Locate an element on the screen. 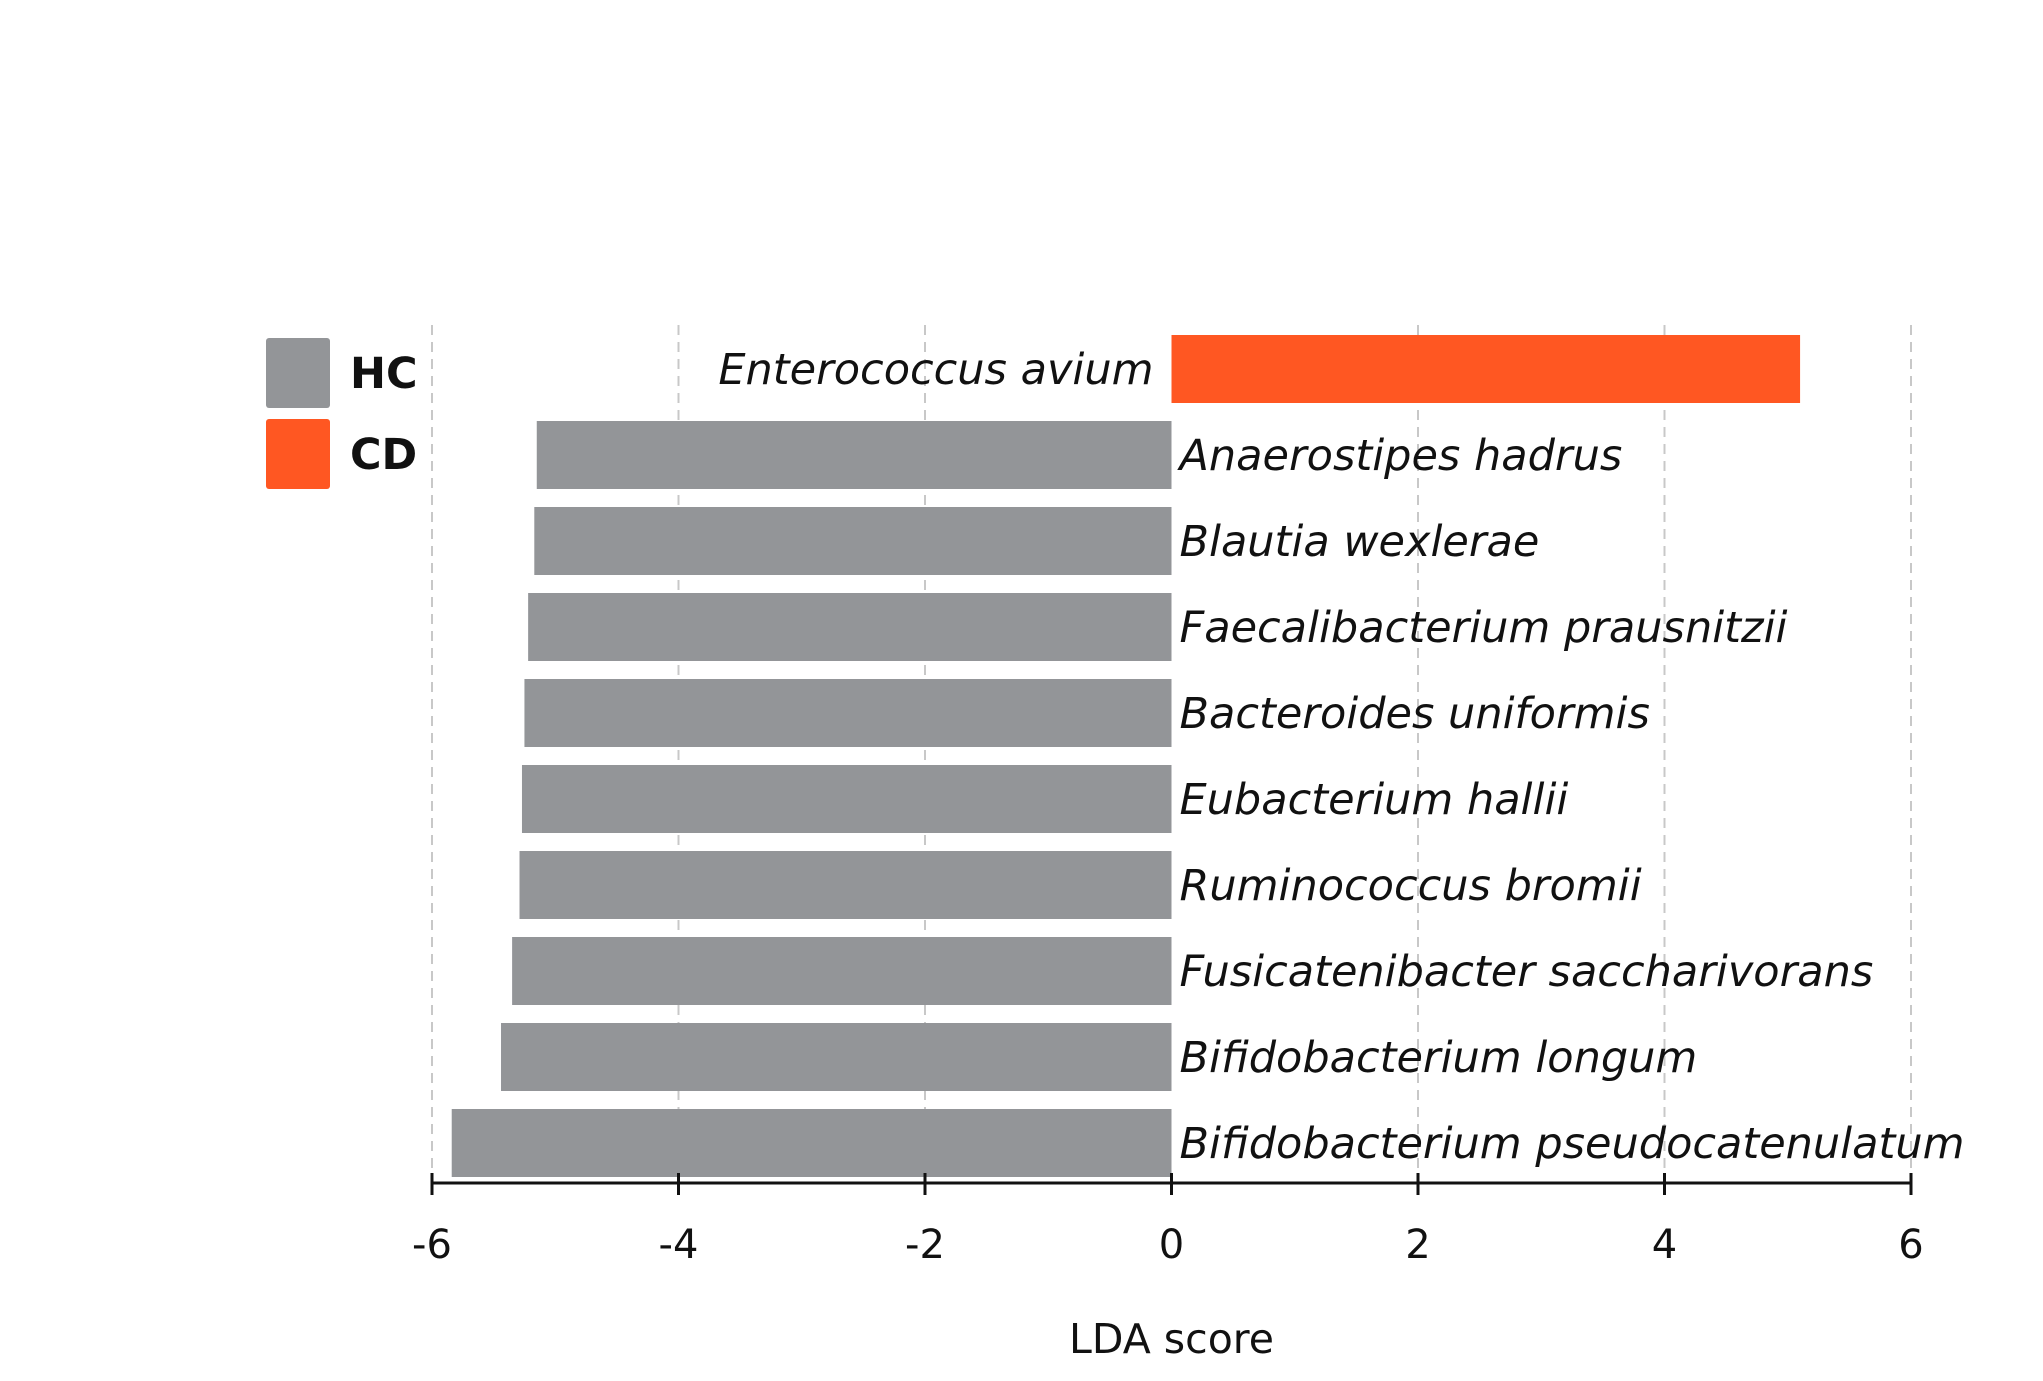 The height and width of the screenshot is (1381, 2043). tick-label: -4 is located at coordinates (679, 1245).